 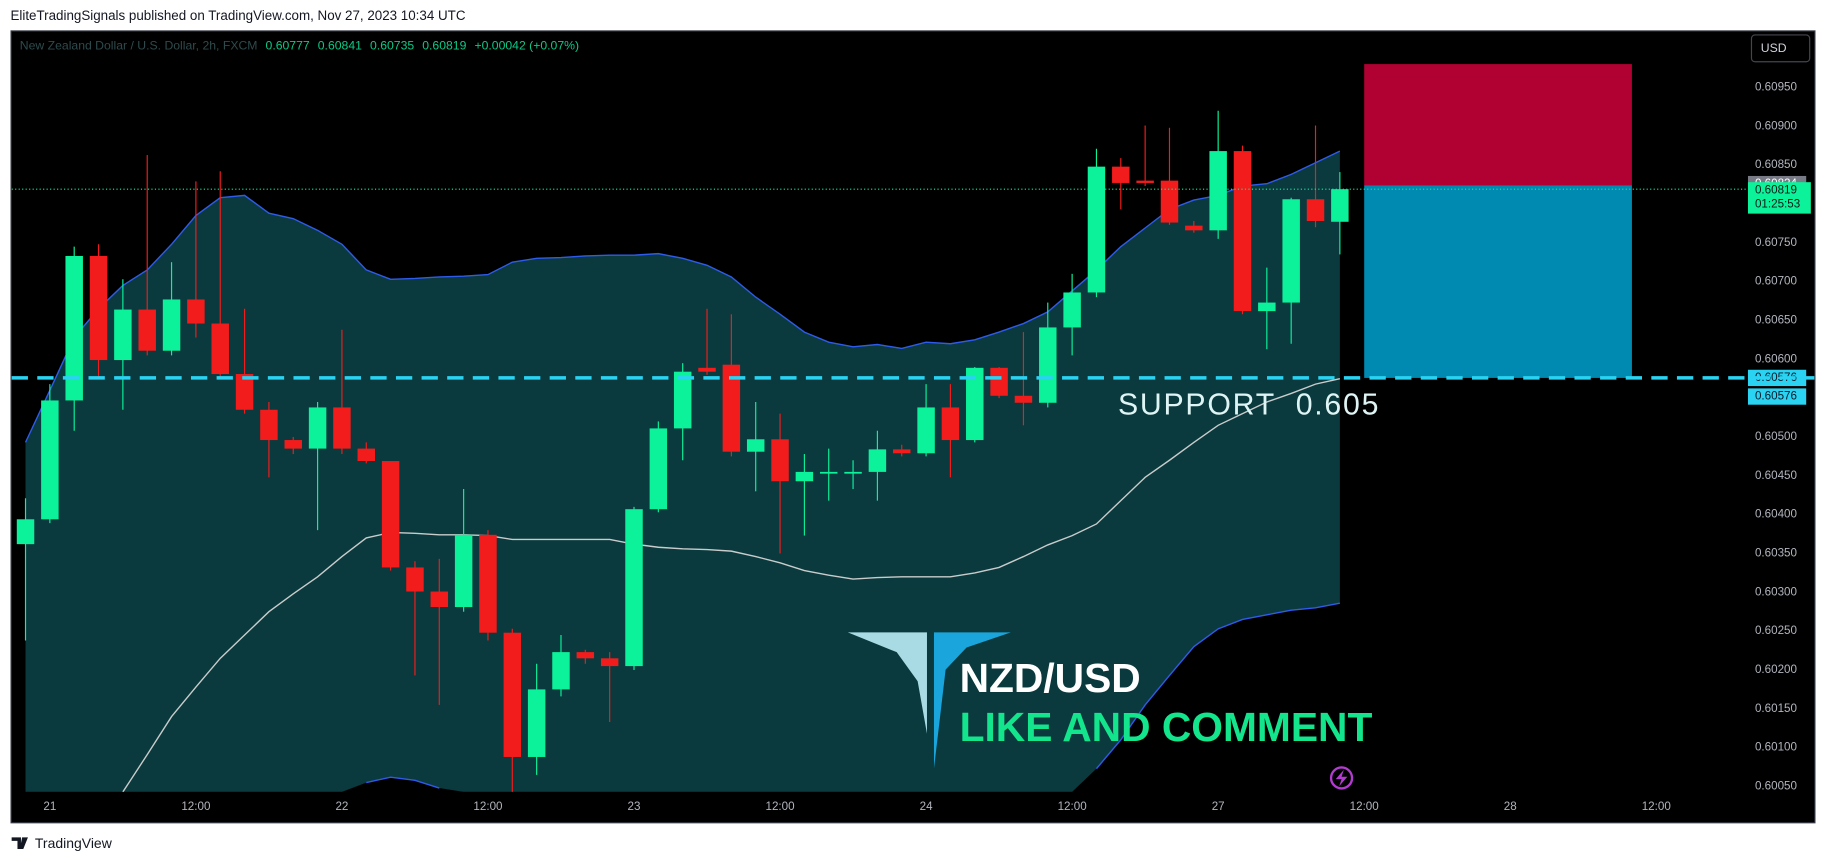 What do you see at coordinates (49, 806) in the screenshot?
I see `x-tick-label: 21` at bounding box center [49, 806].